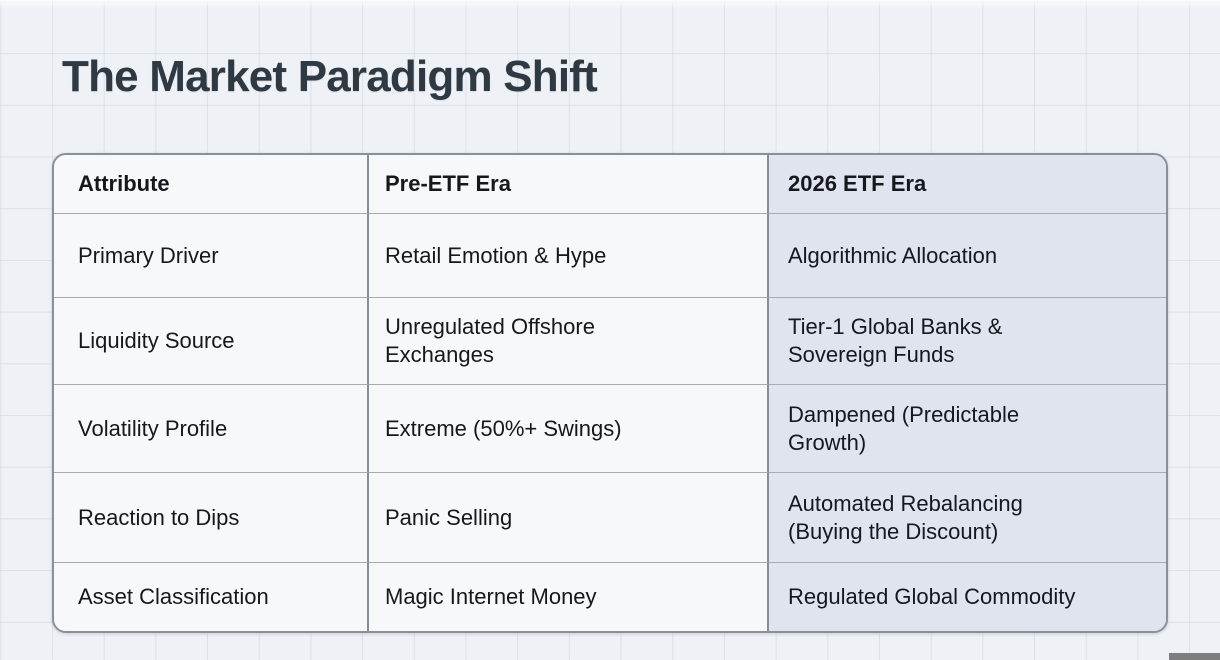 The height and width of the screenshot is (660, 1220). I want to click on cell-attribute: Liquidity Source, so click(211, 341).